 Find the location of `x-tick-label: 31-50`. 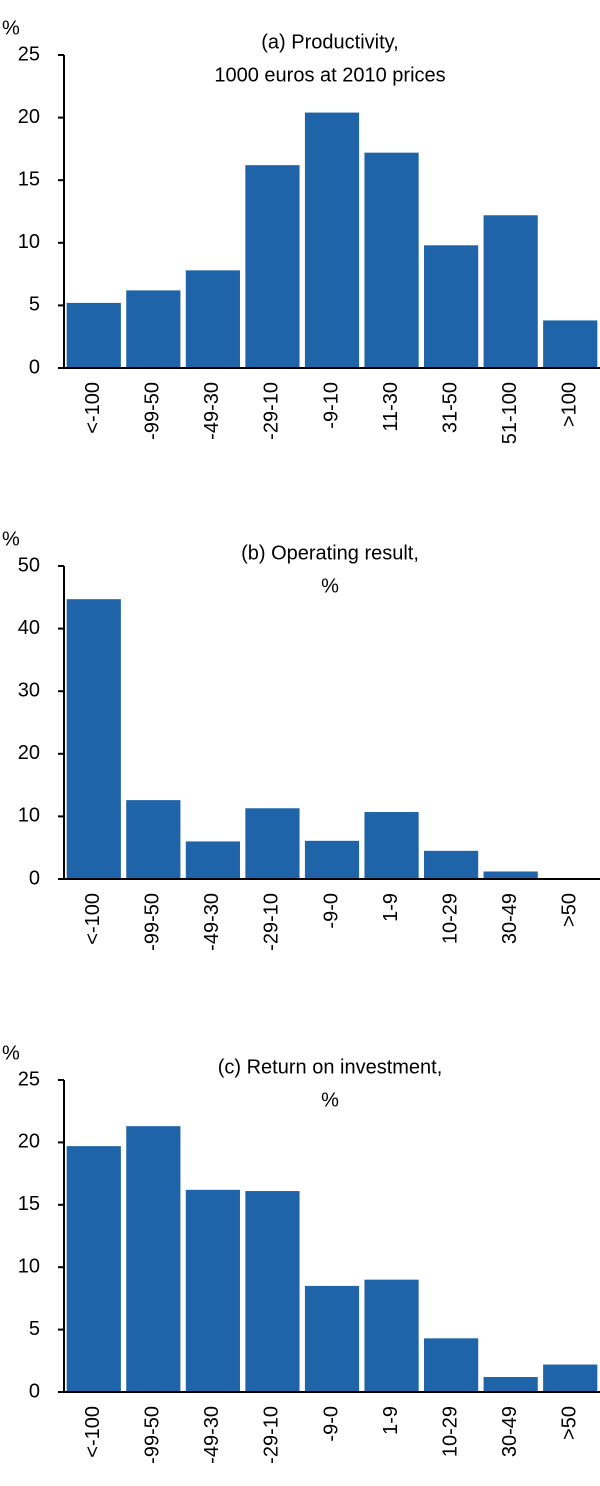

x-tick-label: 31-50 is located at coordinates (450, 407).